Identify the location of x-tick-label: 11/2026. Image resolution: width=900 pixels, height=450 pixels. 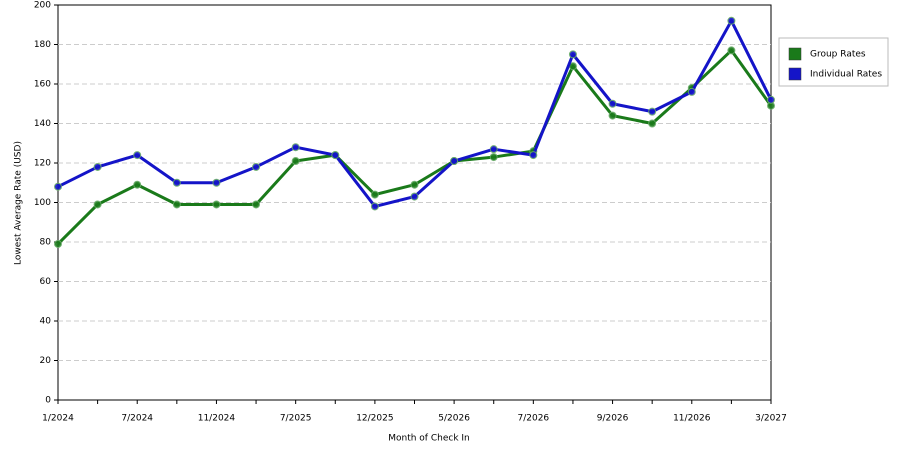
(692, 419).